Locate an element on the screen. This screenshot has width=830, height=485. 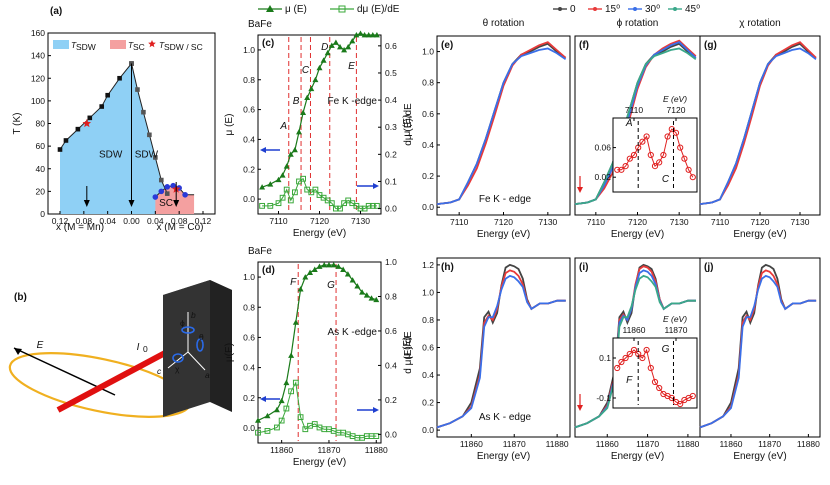
panel-d-label: (d) is located at coordinates (268, 270).